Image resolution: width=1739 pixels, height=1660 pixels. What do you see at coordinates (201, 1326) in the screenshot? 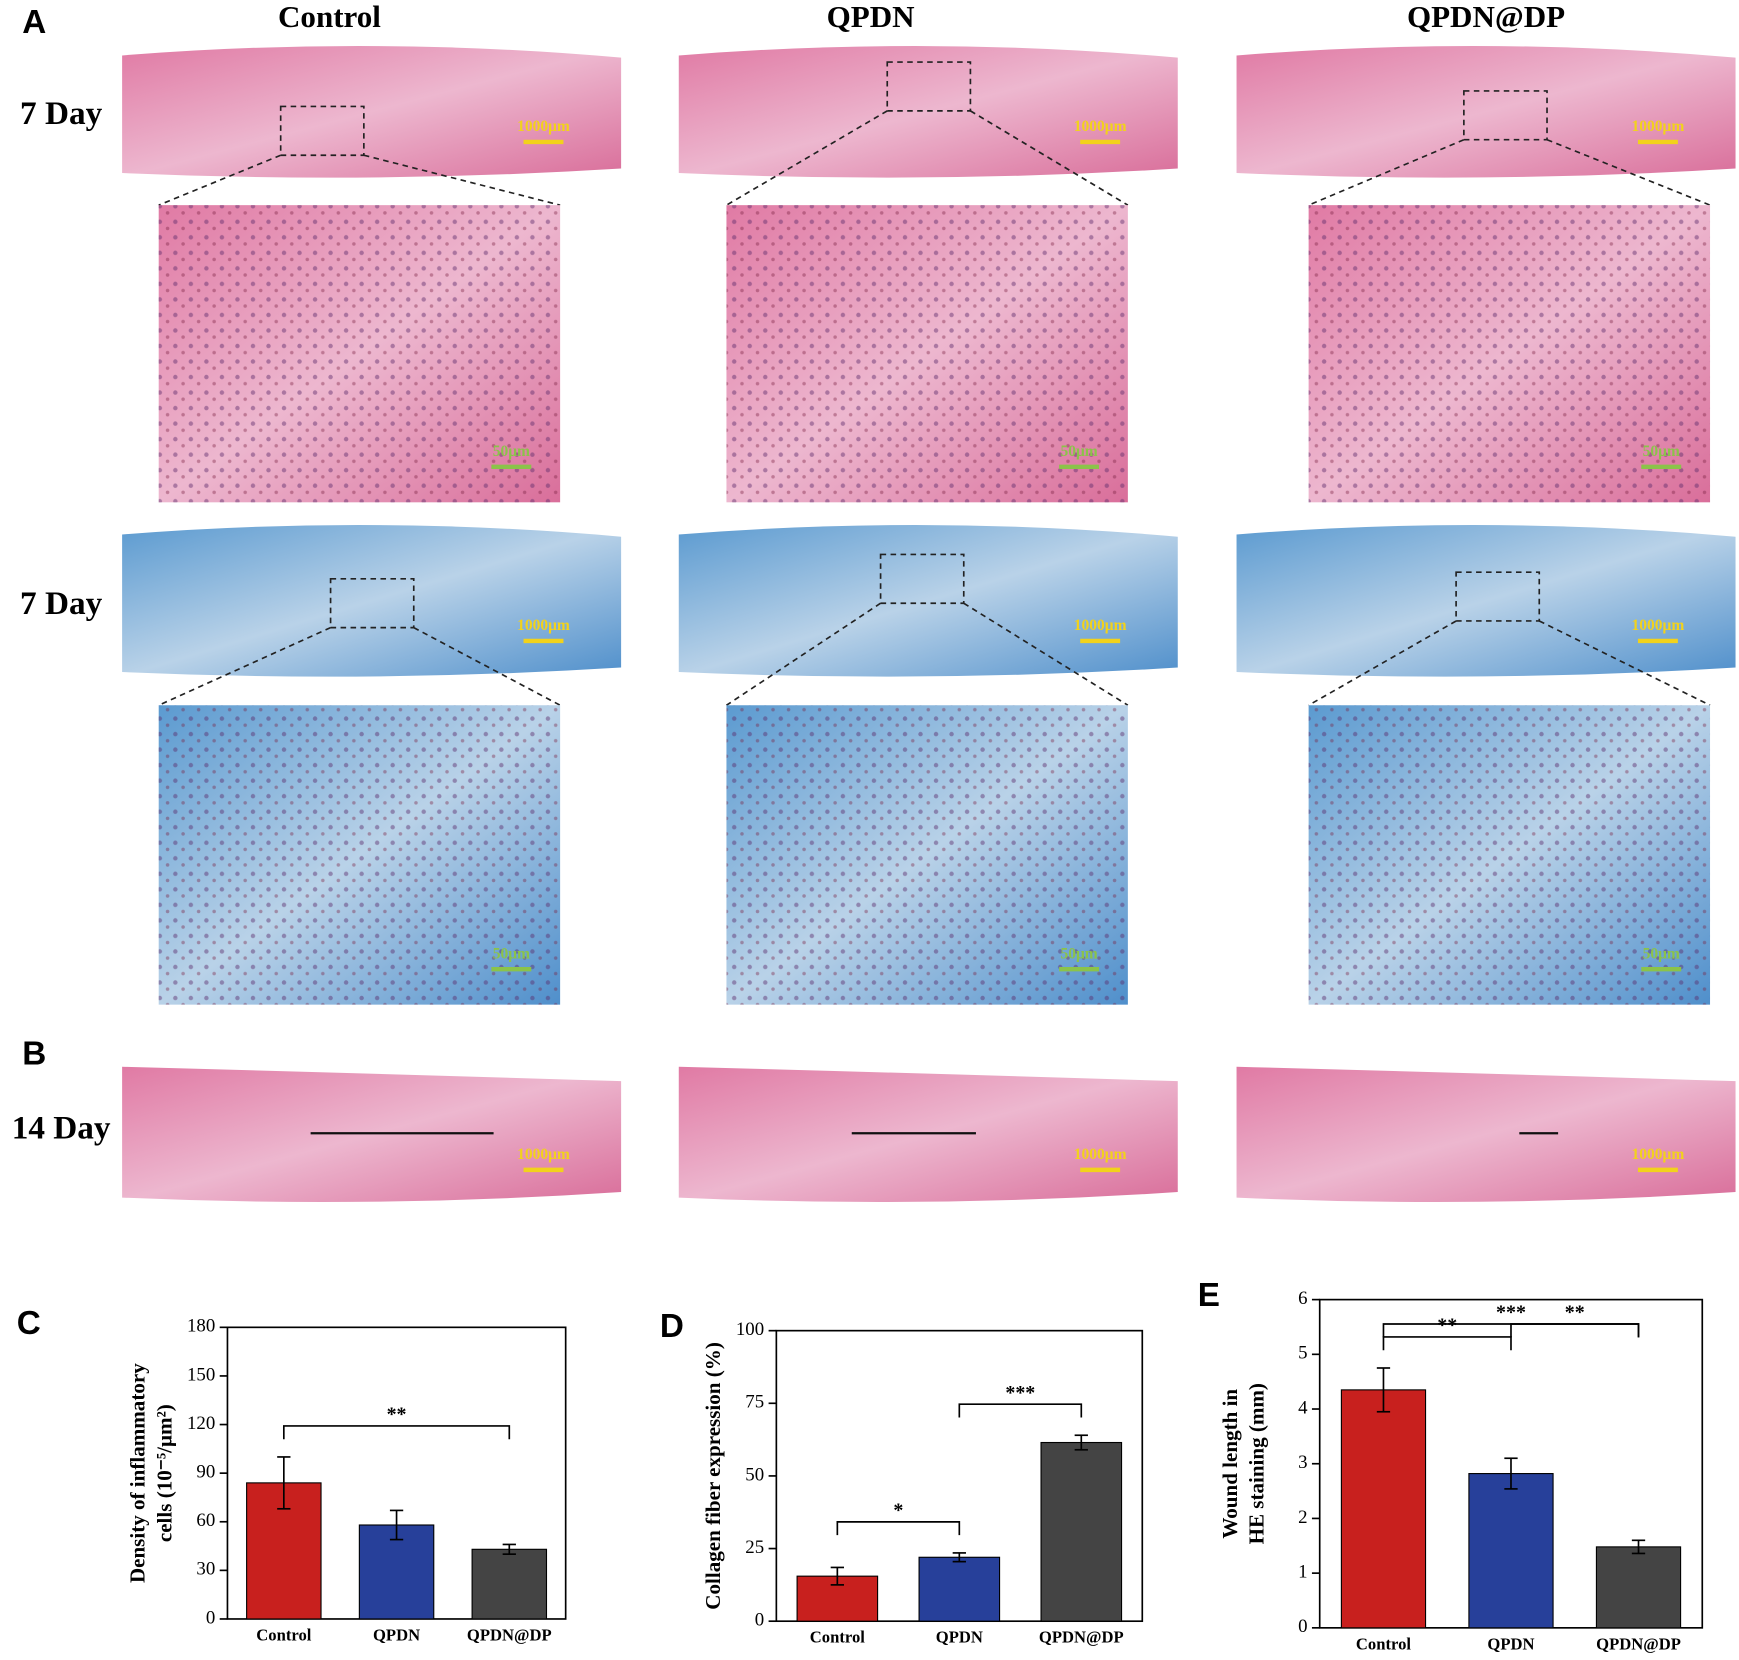
I see `y-tick-label: 180` at bounding box center [201, 1326].